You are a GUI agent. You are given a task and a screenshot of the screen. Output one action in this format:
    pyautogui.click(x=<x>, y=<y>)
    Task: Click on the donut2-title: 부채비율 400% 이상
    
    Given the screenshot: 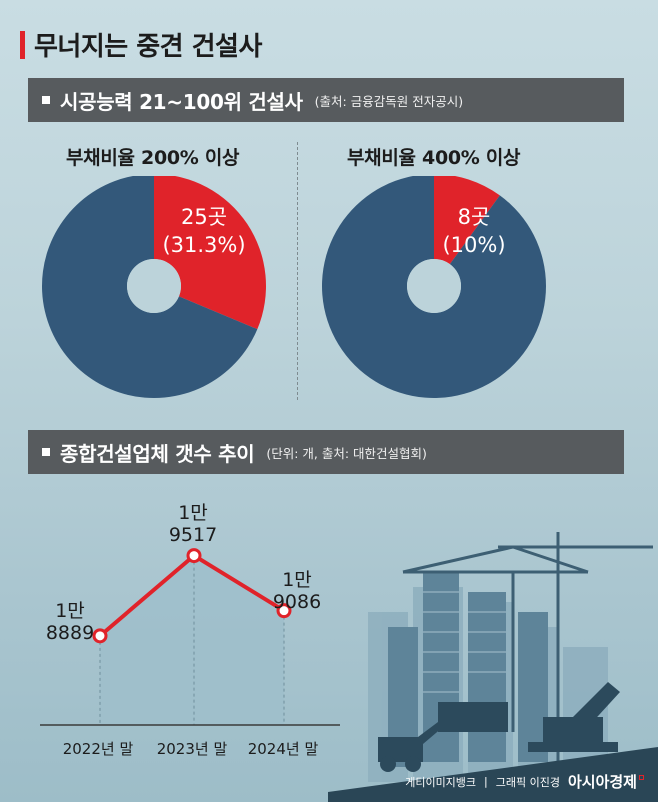 What is the action you would take?
    pyautogui.click(x=434, y=158)
    